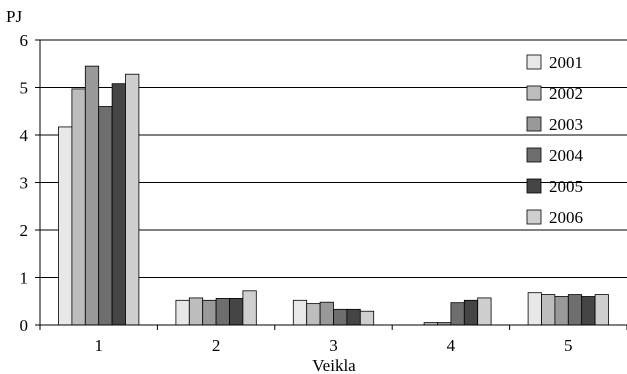 This screenshot has height=374, width=627. What do you see at coordinates (24, 40) in the screenshot?
I see `y-tick-label: 6` at bounding box center [24, 40].